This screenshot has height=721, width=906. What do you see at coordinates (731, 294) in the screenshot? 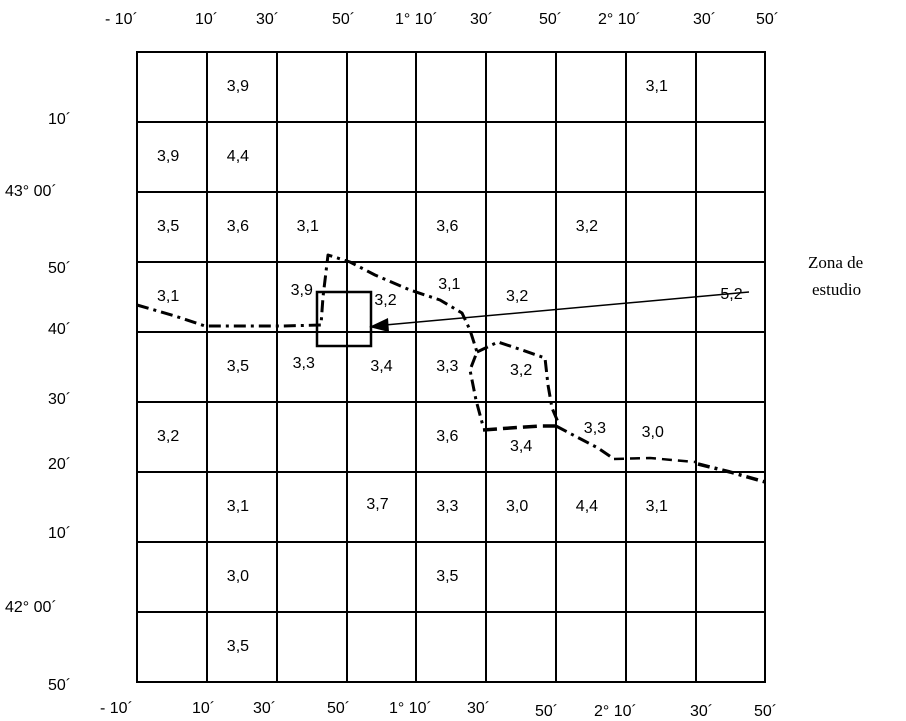
I see `cell-value: 5,2` at bounding box center [731, 294].